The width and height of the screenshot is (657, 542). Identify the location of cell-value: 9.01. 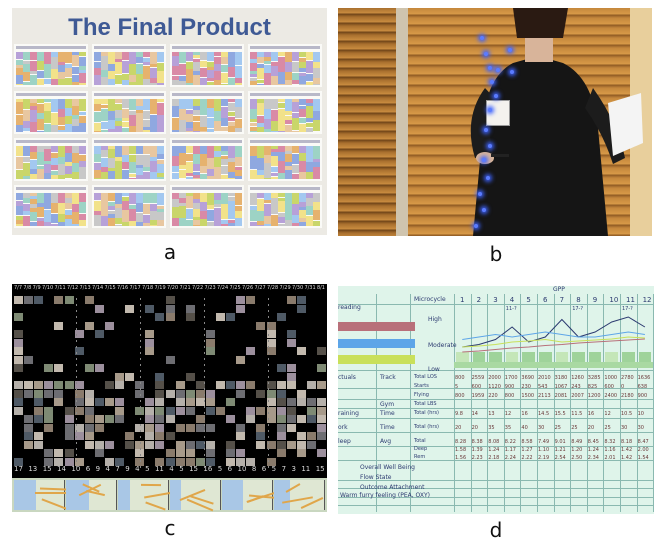
(560, 442).